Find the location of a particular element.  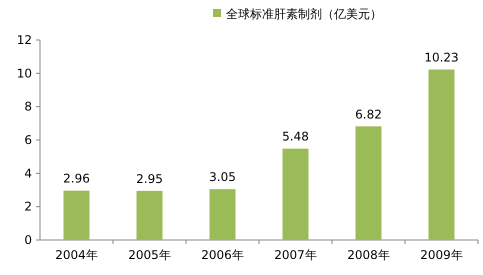

y-tick-label: 6 is located at coordinates (28, 140).